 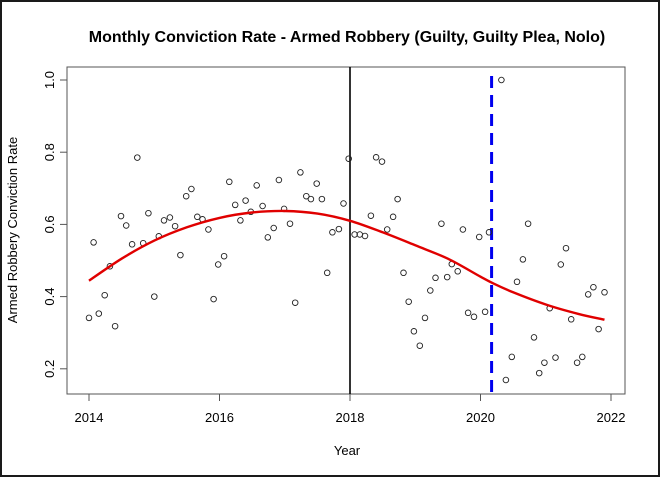 I want to click on x-tick-label: 2022, so click(x=611, y=417).